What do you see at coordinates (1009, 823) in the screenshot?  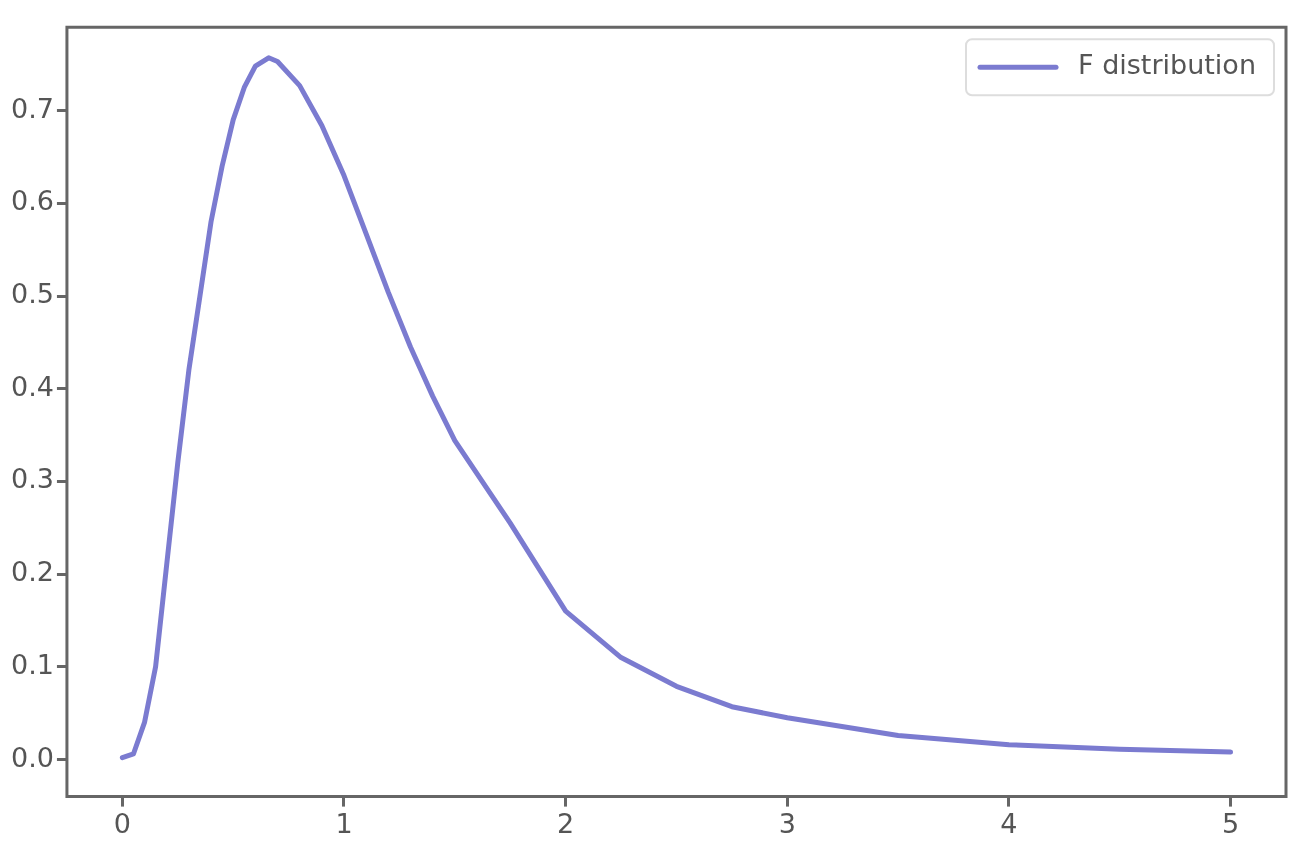 I see `x-tick-label: 4` at bounding box center [1009, 823].